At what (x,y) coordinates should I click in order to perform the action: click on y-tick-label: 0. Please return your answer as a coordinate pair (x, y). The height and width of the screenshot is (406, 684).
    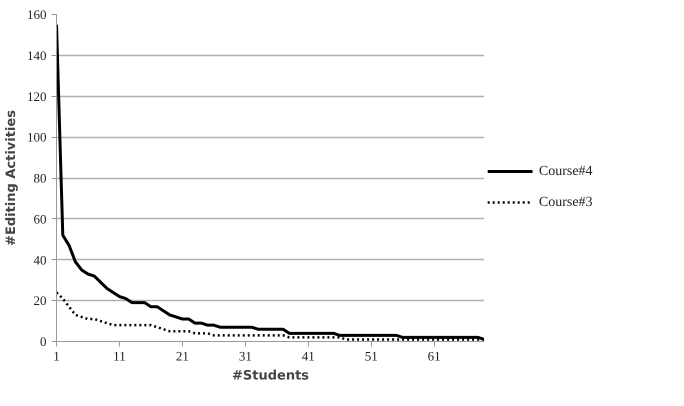
    Looking at the image, I should click on (43, 341).